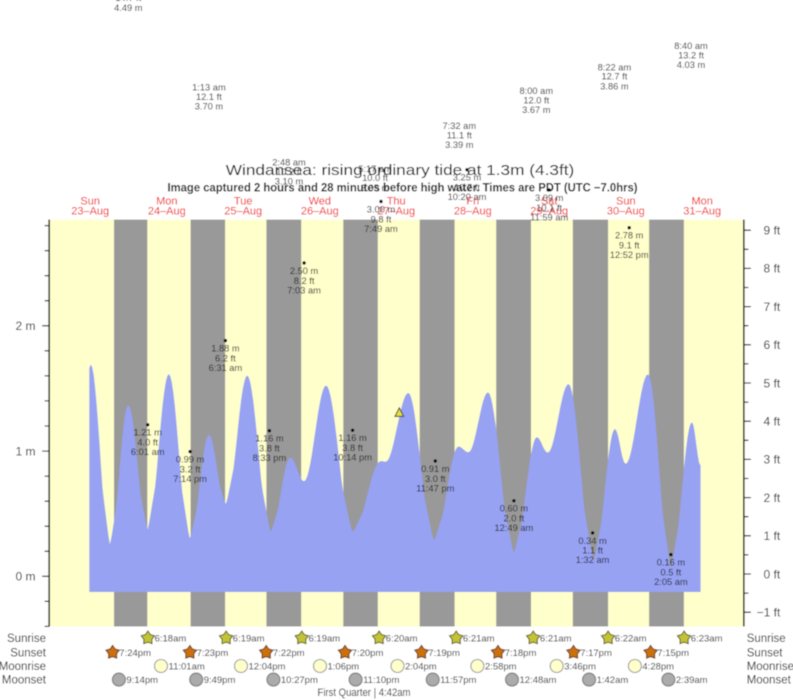 Image resolution: width=793 pixels, height=700 pixels. Describe the element at coordinates (473, 212) in the screenshot. I see `svg-text: 28–Aug` at that location.